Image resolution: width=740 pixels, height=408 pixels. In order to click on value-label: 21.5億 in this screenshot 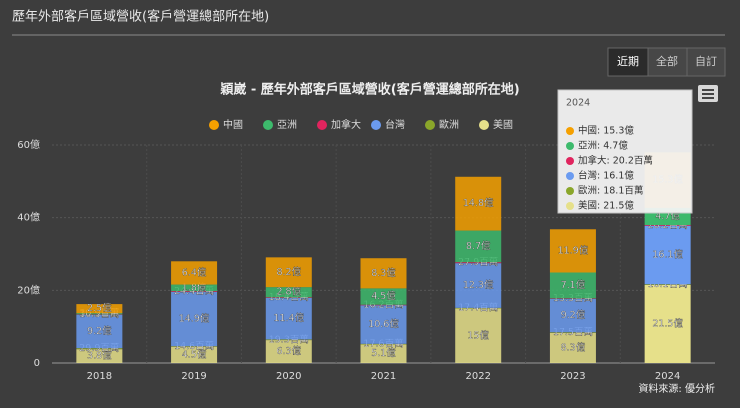, I will do `click(667, 323)`.